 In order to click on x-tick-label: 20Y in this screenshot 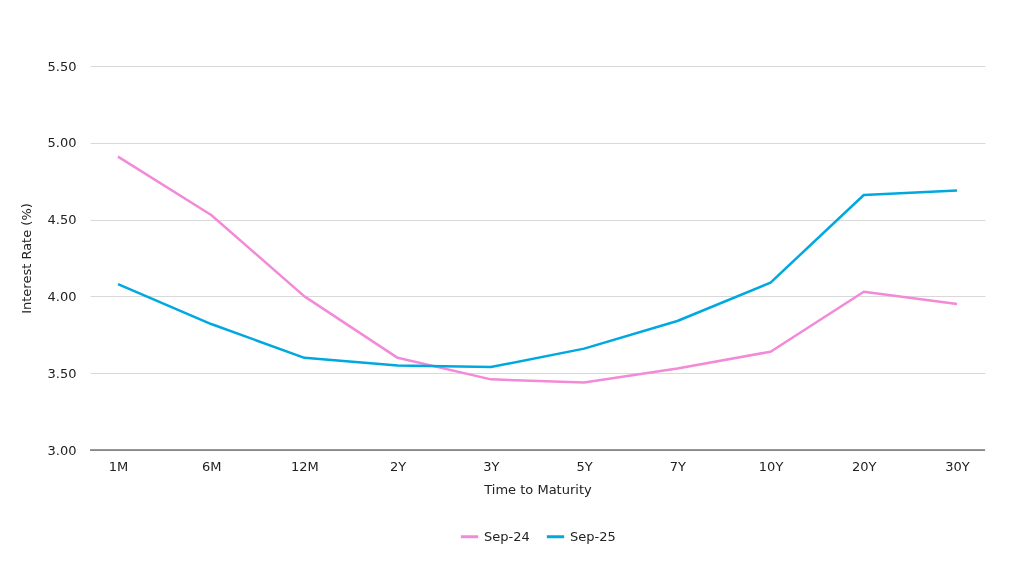, I will do `click(864, 466)`.